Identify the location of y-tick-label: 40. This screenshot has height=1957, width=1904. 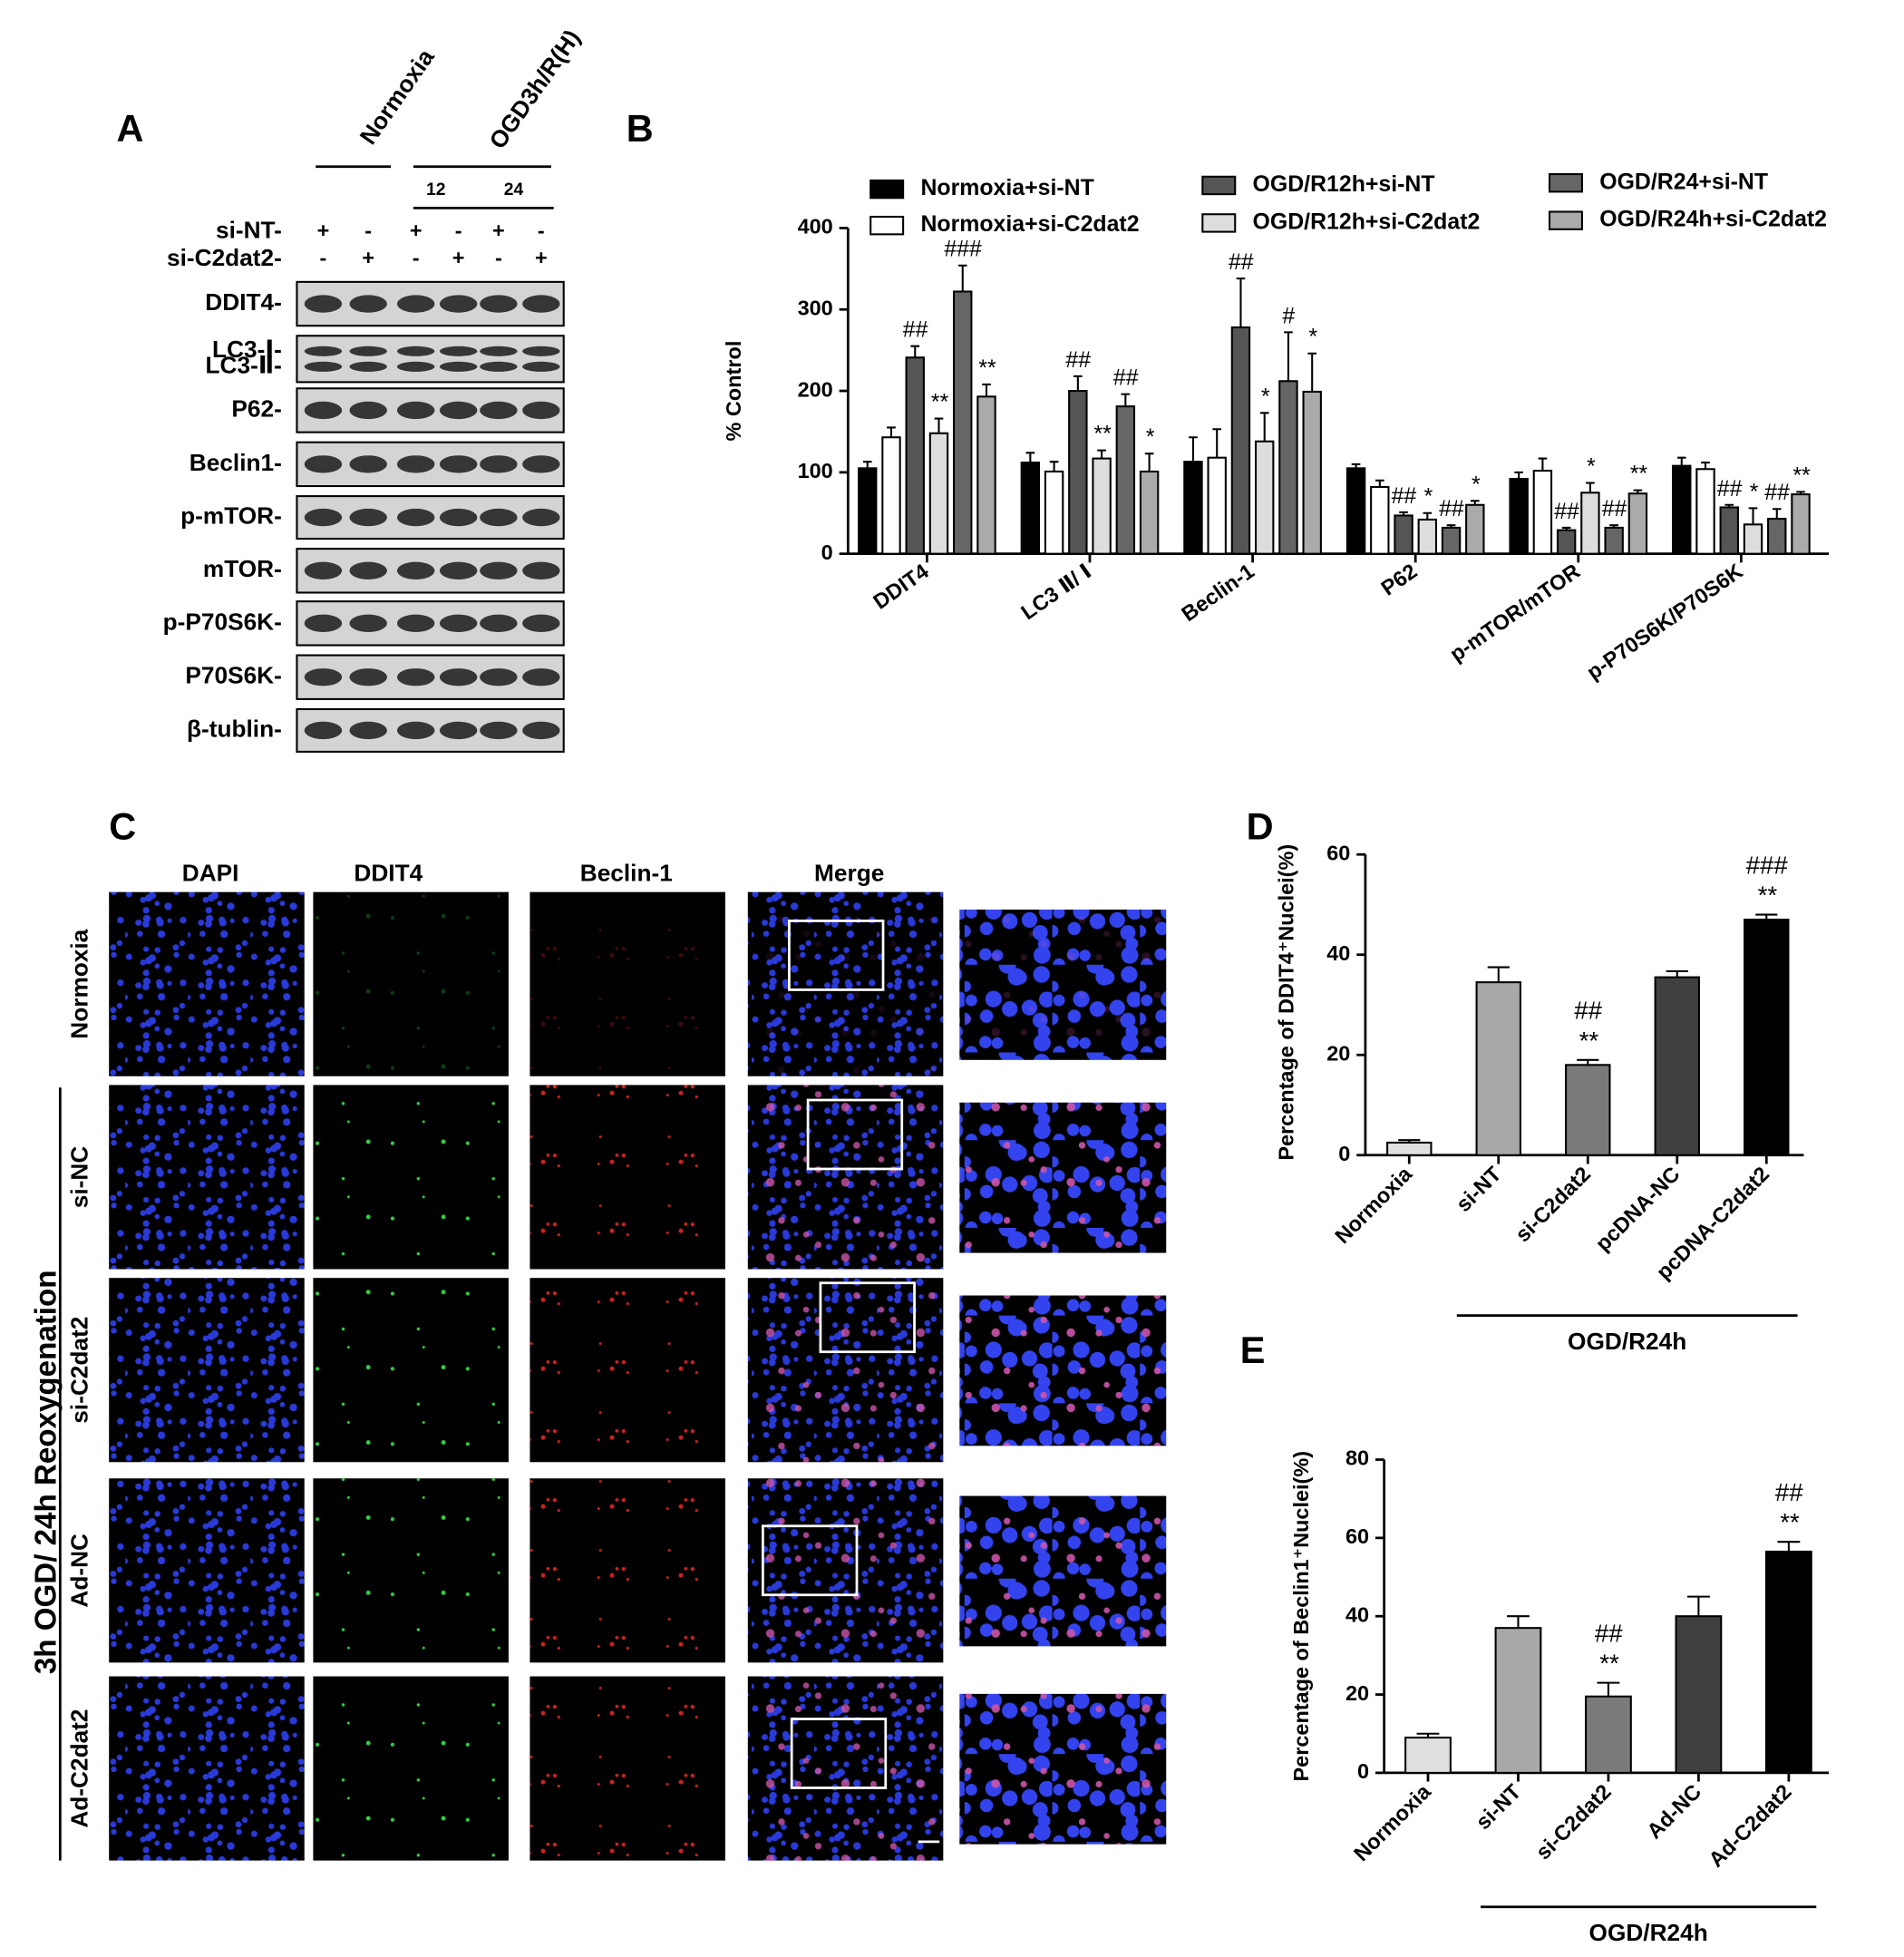
(1357, 1614).